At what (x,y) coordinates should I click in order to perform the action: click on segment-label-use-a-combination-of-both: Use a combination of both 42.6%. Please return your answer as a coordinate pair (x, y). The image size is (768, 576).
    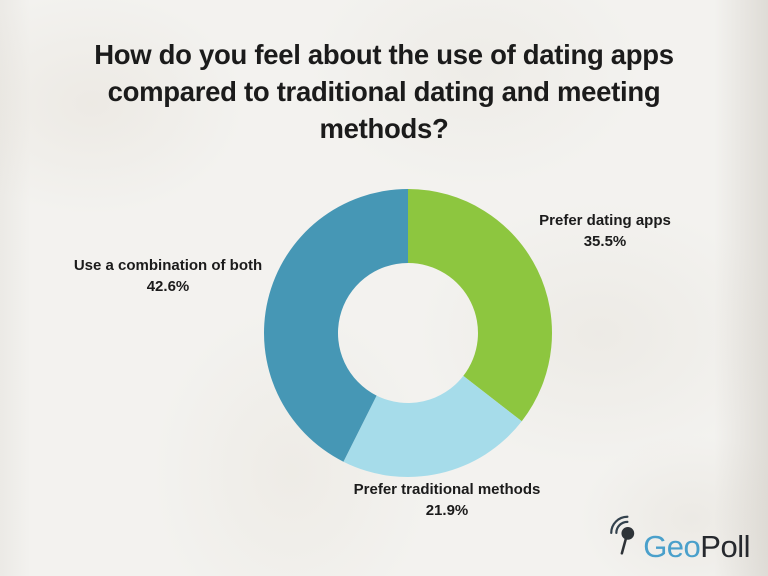
    Looking at the image, I should click on (168, 276).